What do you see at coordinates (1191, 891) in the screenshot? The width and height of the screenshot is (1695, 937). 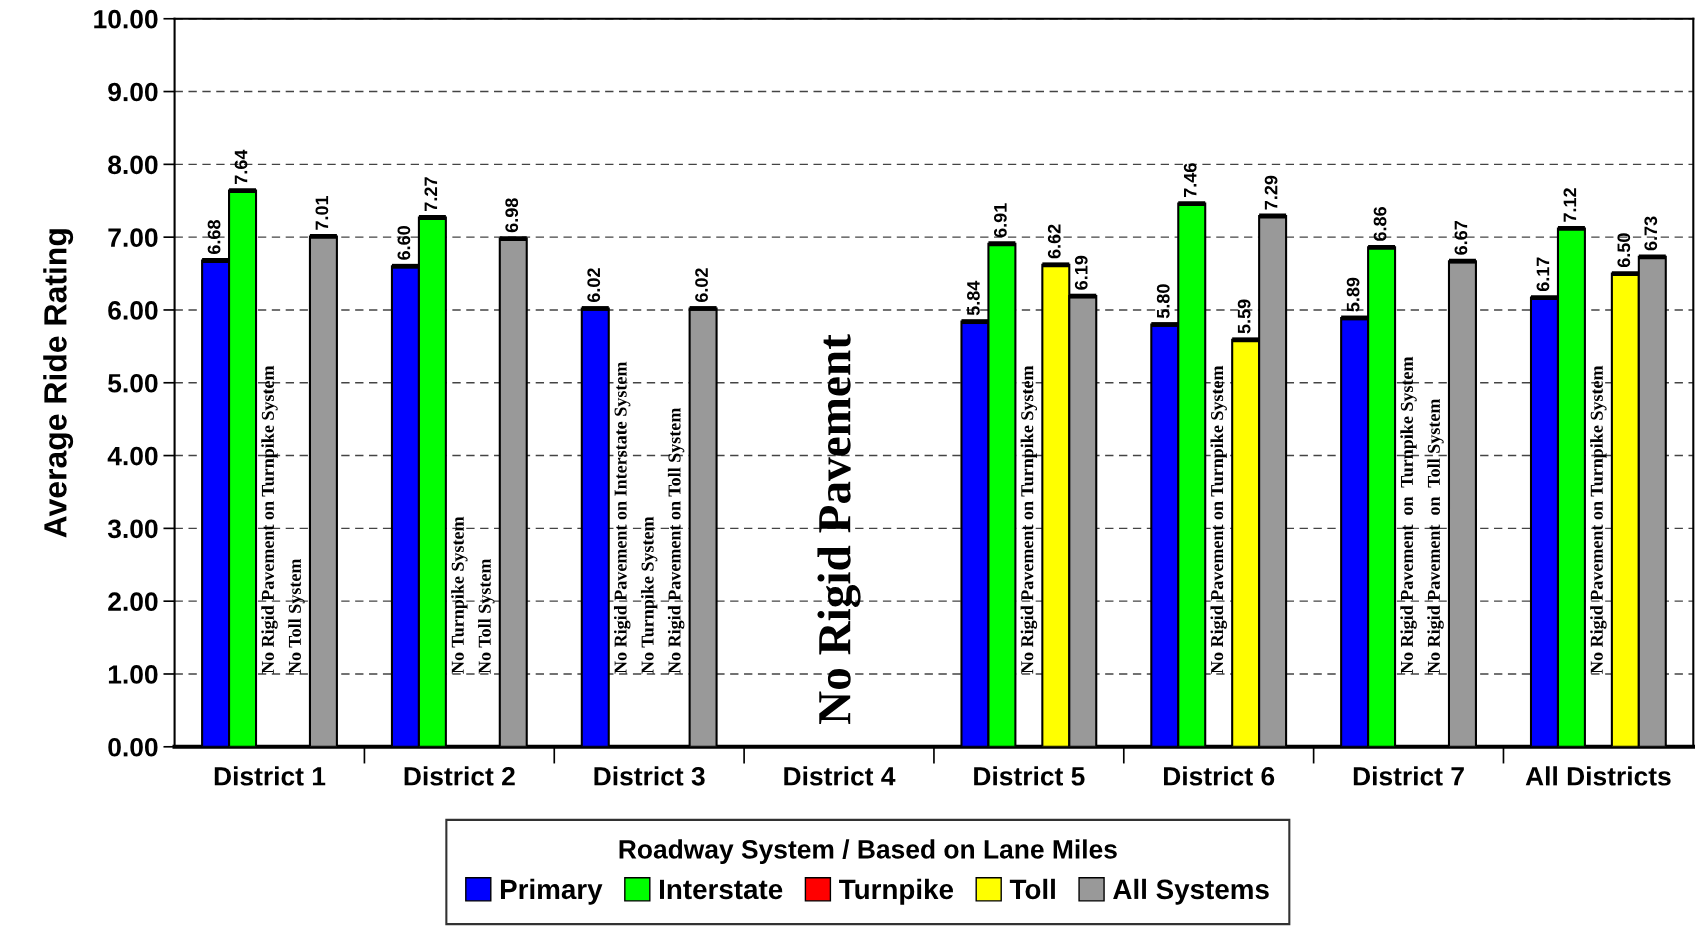 I see `legend-label: All Systems` at bounding box center [1191, 891].